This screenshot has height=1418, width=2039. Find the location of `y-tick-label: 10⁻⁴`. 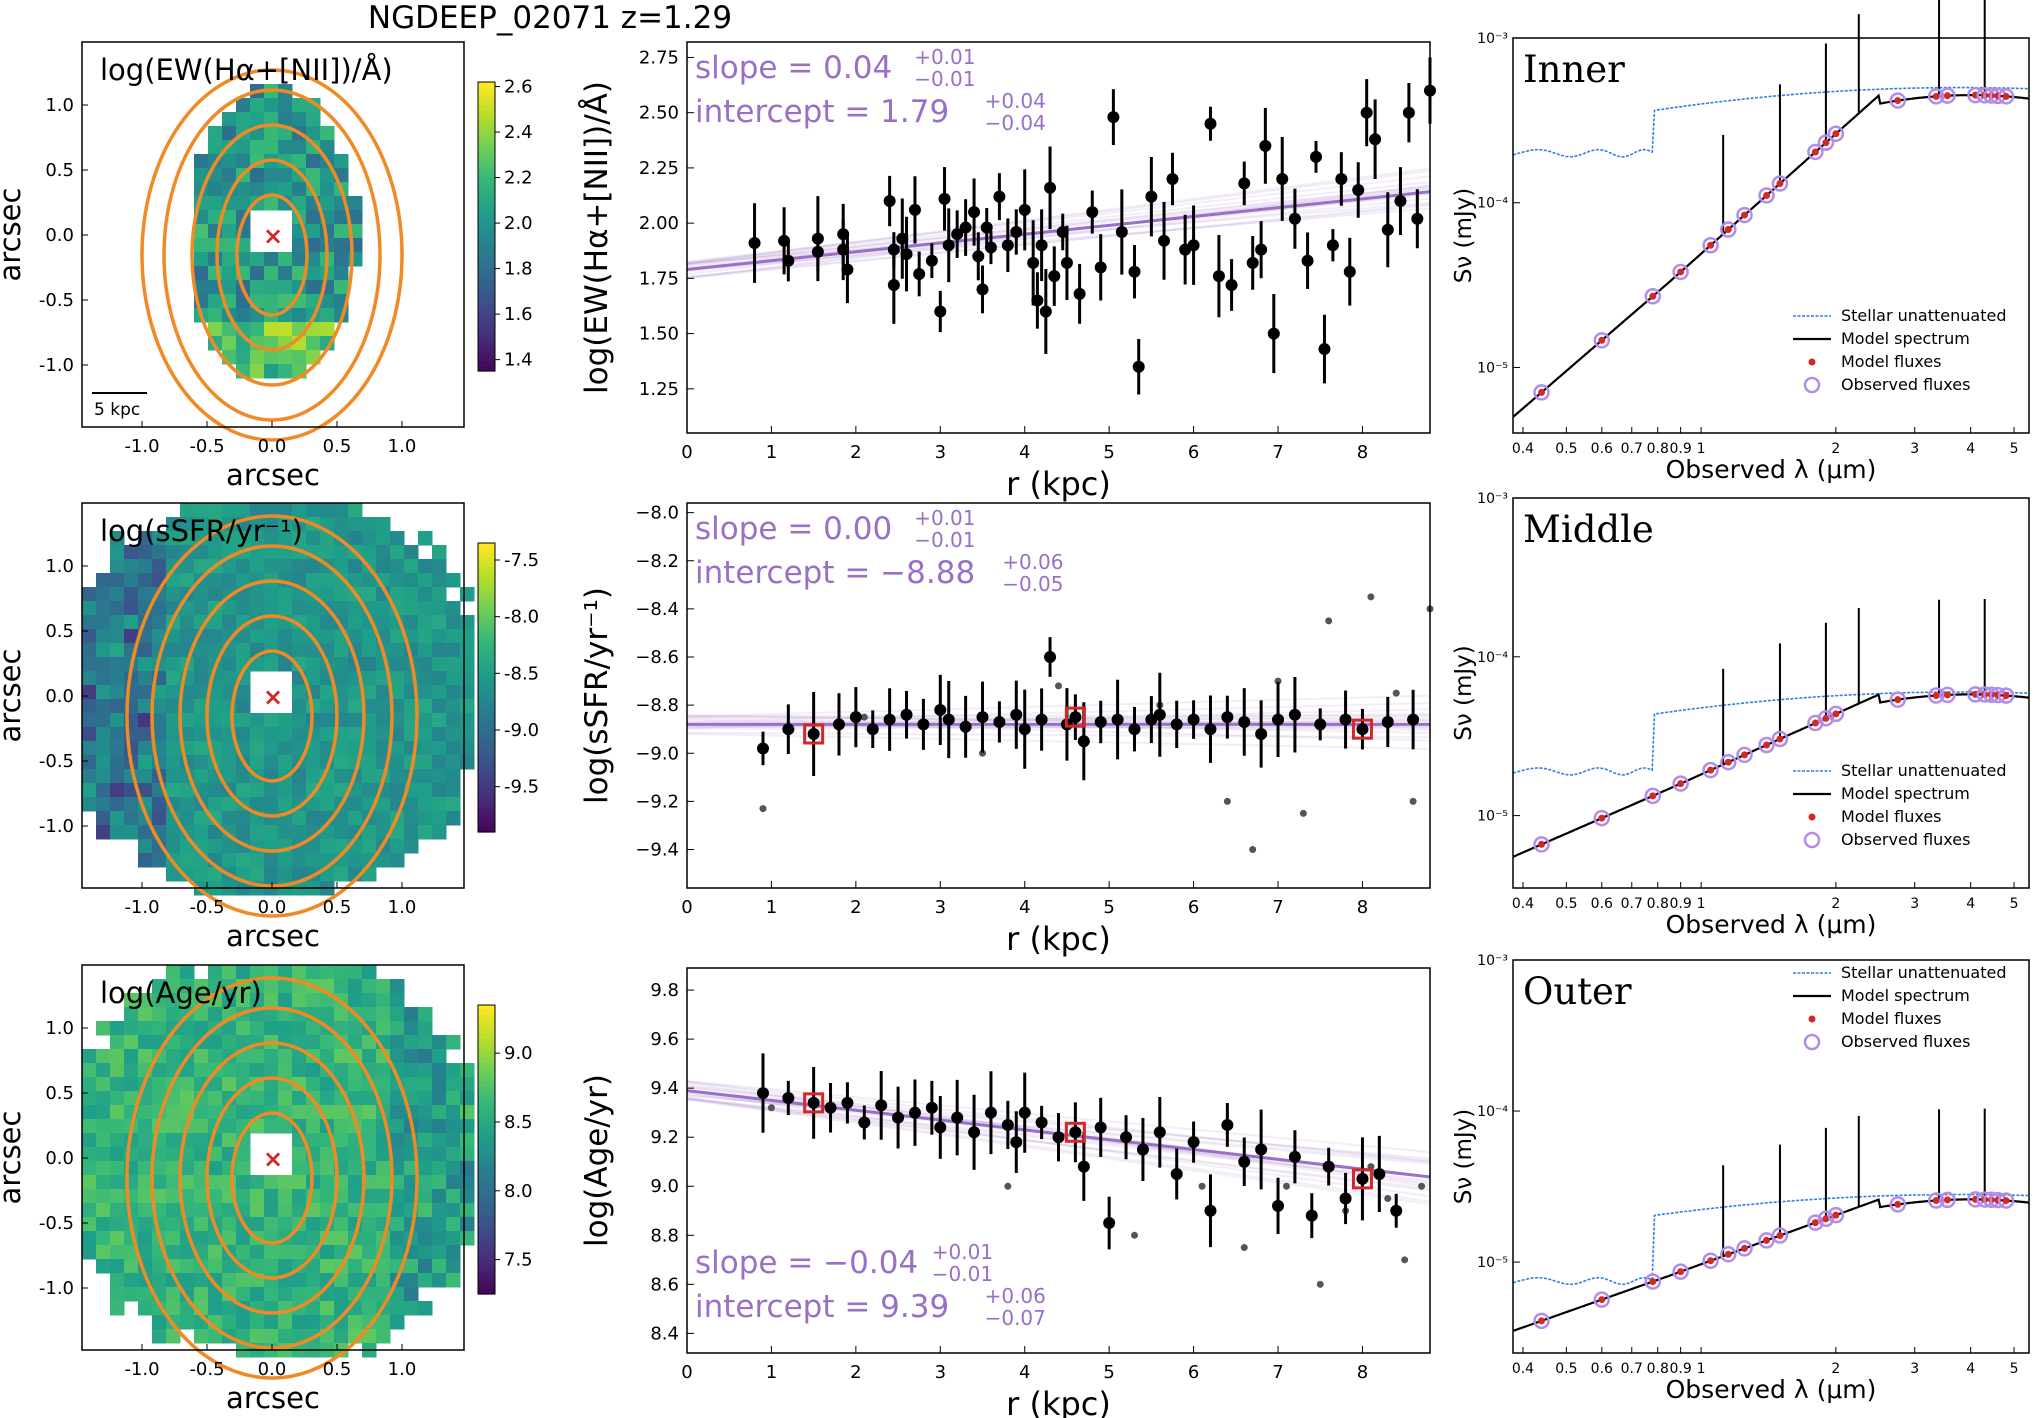

y-tick-label: 10⁻⁴ is located at coordinates (1492, 204).